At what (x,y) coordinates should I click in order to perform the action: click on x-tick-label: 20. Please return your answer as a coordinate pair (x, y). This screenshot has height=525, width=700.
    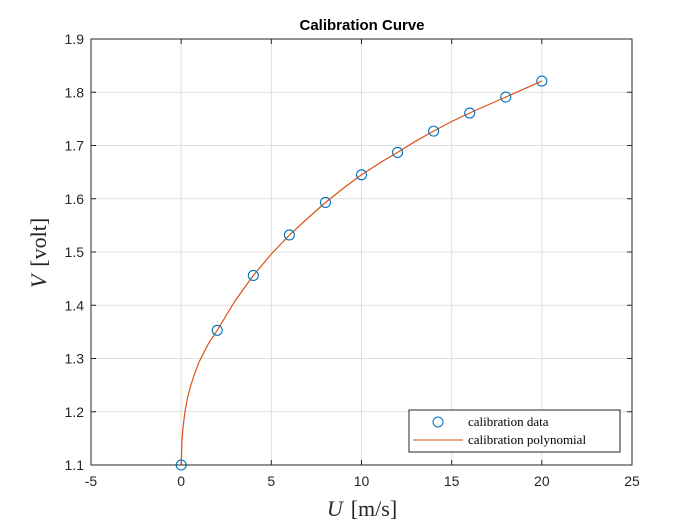
    Looking at the image, I should click on (542, 481).